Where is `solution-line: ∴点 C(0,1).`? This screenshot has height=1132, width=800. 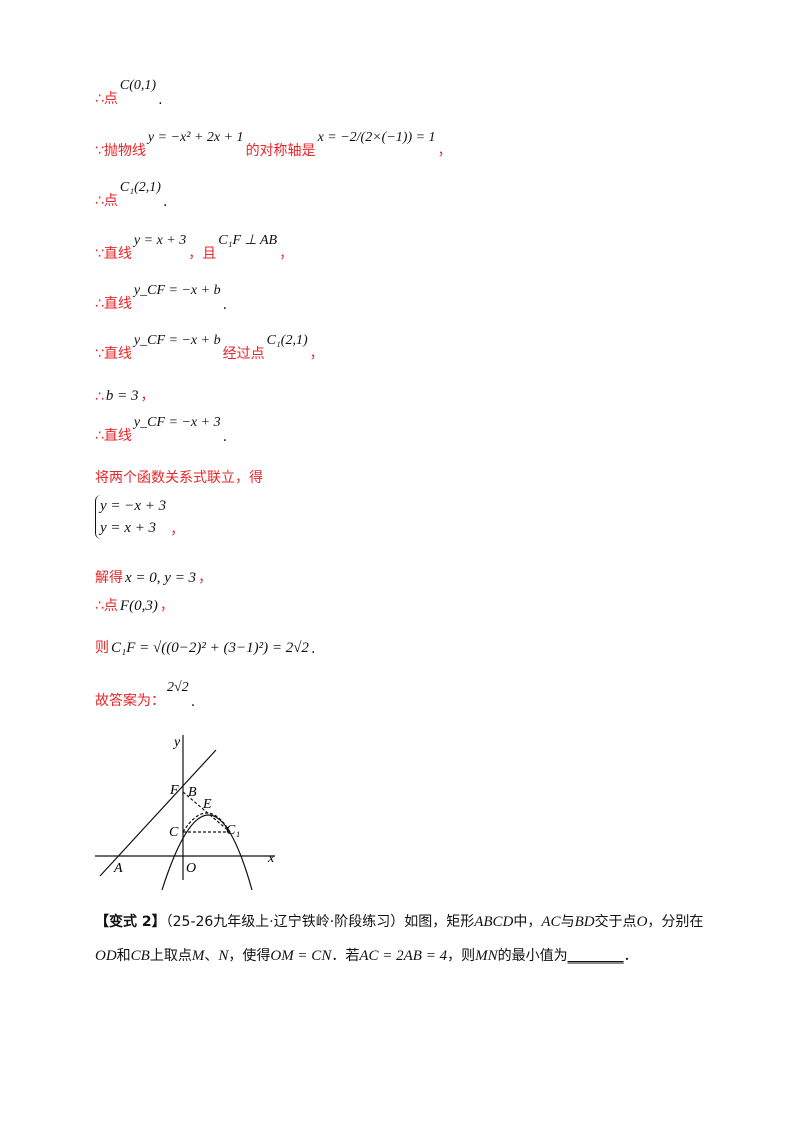 solution-line: ∴点 C(0,1). is located at coordinates (129, 93).